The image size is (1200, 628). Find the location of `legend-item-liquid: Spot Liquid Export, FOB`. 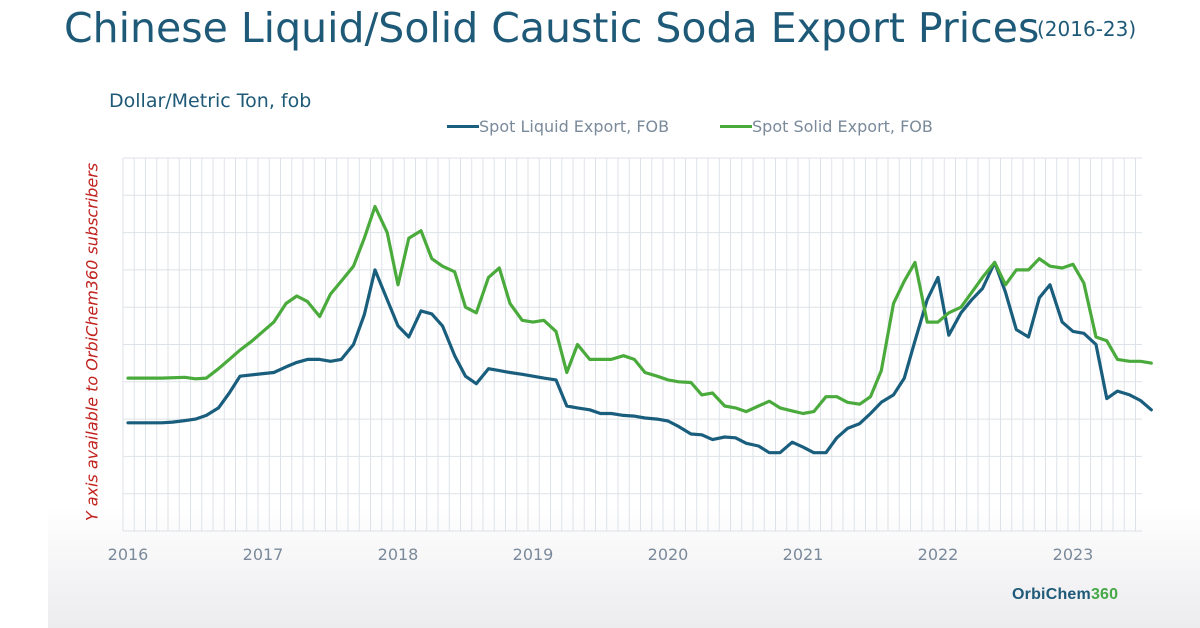

legend-item-liquid: Spot Liquid Export, FOB is located at coordinates (558, 126).